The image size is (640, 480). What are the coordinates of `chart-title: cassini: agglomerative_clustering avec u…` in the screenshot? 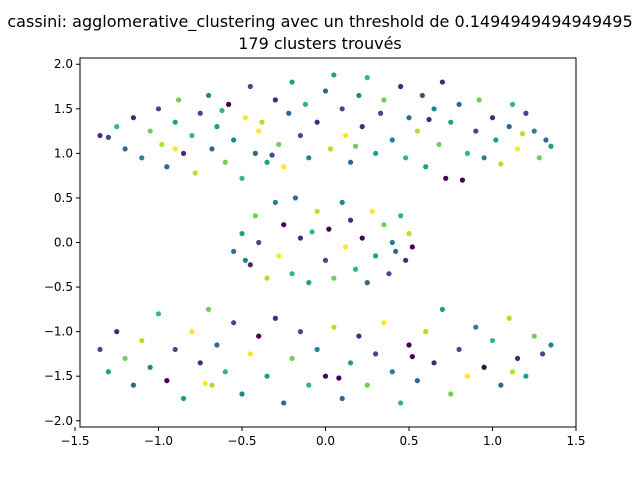 It's located at (319, 22).